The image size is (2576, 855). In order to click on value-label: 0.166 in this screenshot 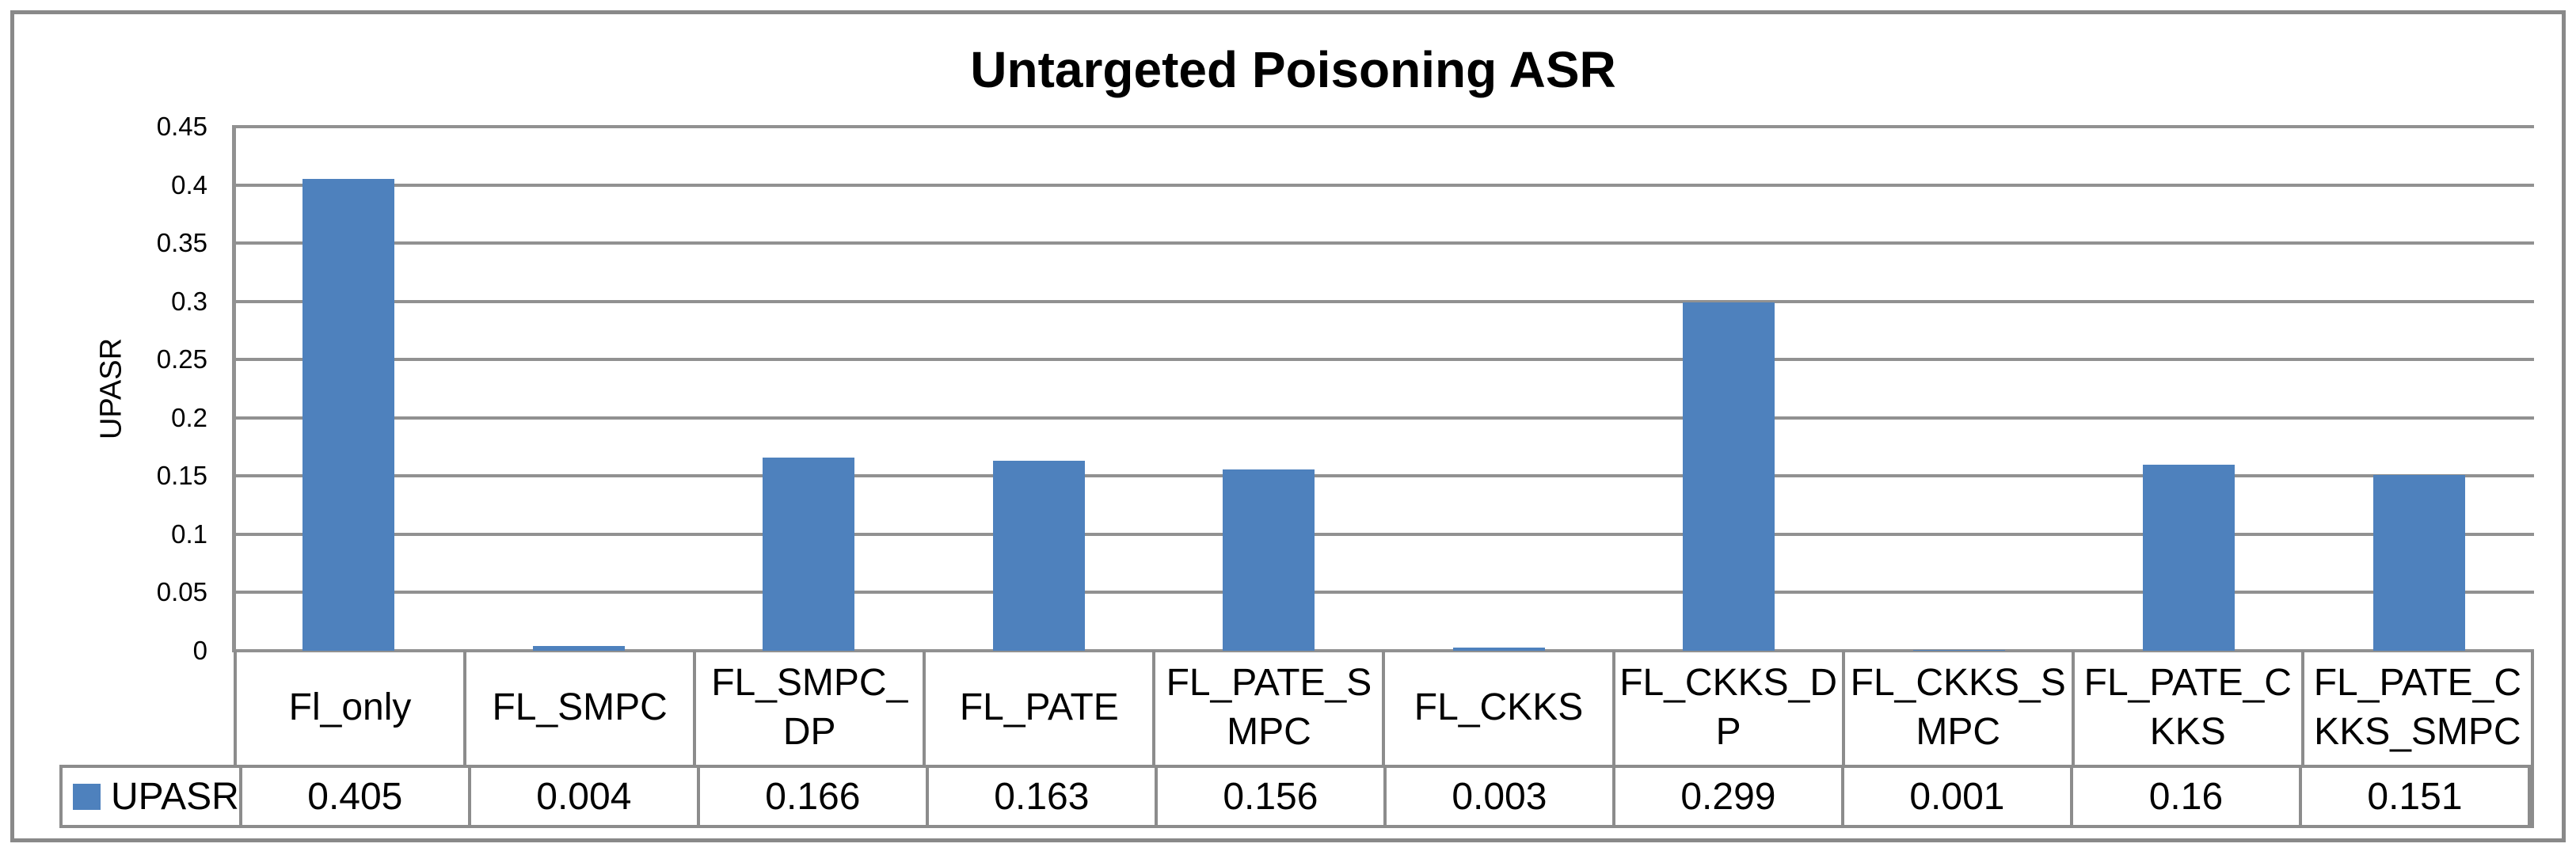, I will do `click(813, 796)`.